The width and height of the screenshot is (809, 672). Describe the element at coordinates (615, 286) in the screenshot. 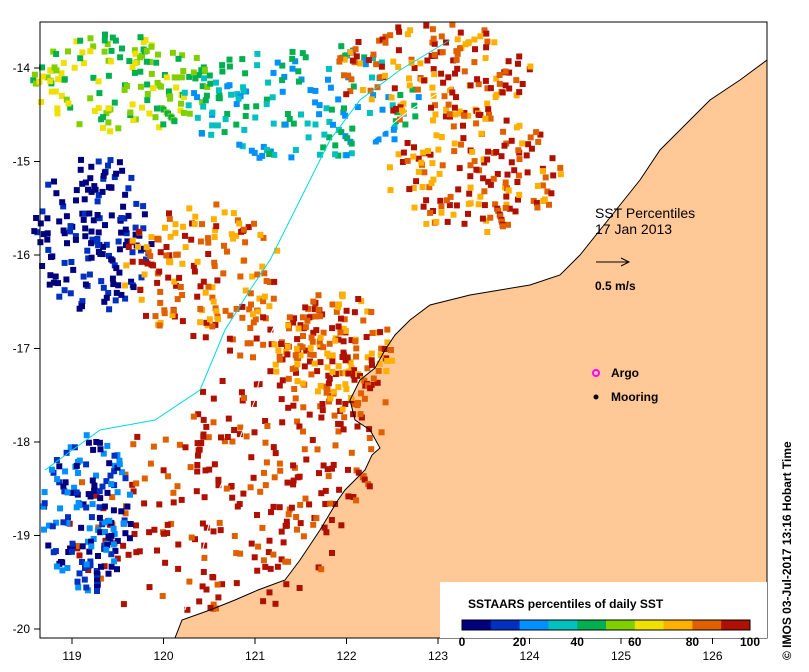

I see `velocity-scale-label: 0.5 m/s` at that location.